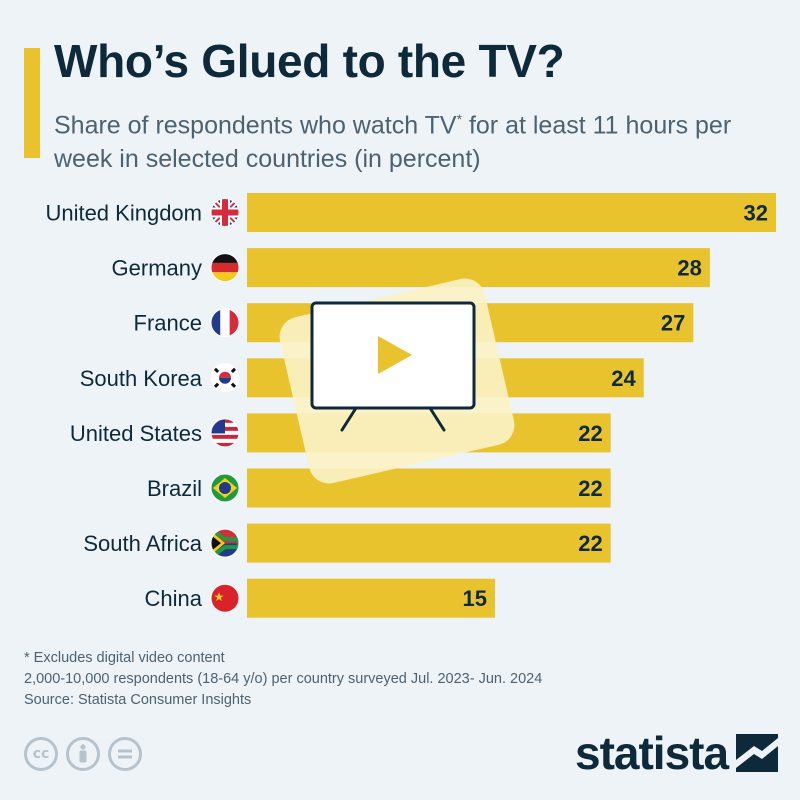 The width and height of the screenshot is (800, 800). What do you see at coordinates (125, 754) in the screenshot?
I see `no-derivatives-icon` at bounding box center [125, 754].